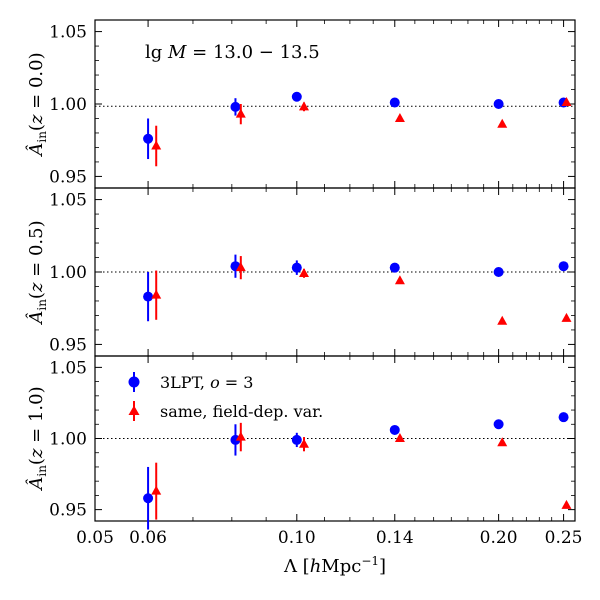 This screenshot has width=600, height=600. What do you see at coordinates (68, 368) in the screenshot?
I see `panel-3-ytick-label: 1.05` at bounding box center [68, 368].